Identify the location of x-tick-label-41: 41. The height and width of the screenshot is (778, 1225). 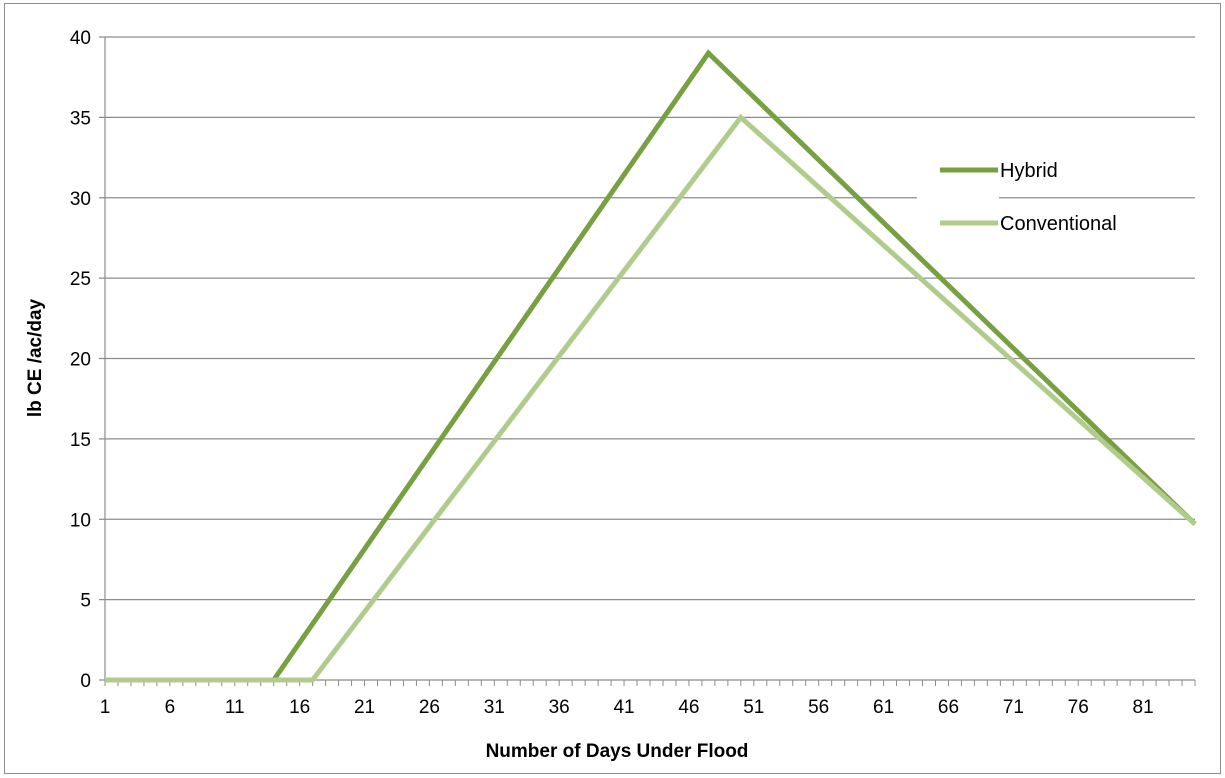
(623, 707).